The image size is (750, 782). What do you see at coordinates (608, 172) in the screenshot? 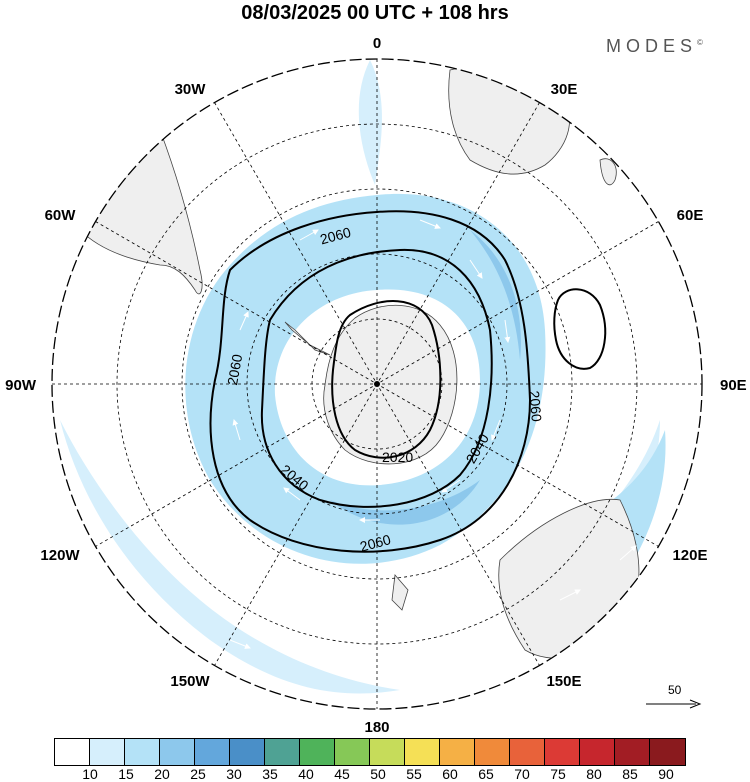
I see `madagascar` at bounding box center [608, 172].